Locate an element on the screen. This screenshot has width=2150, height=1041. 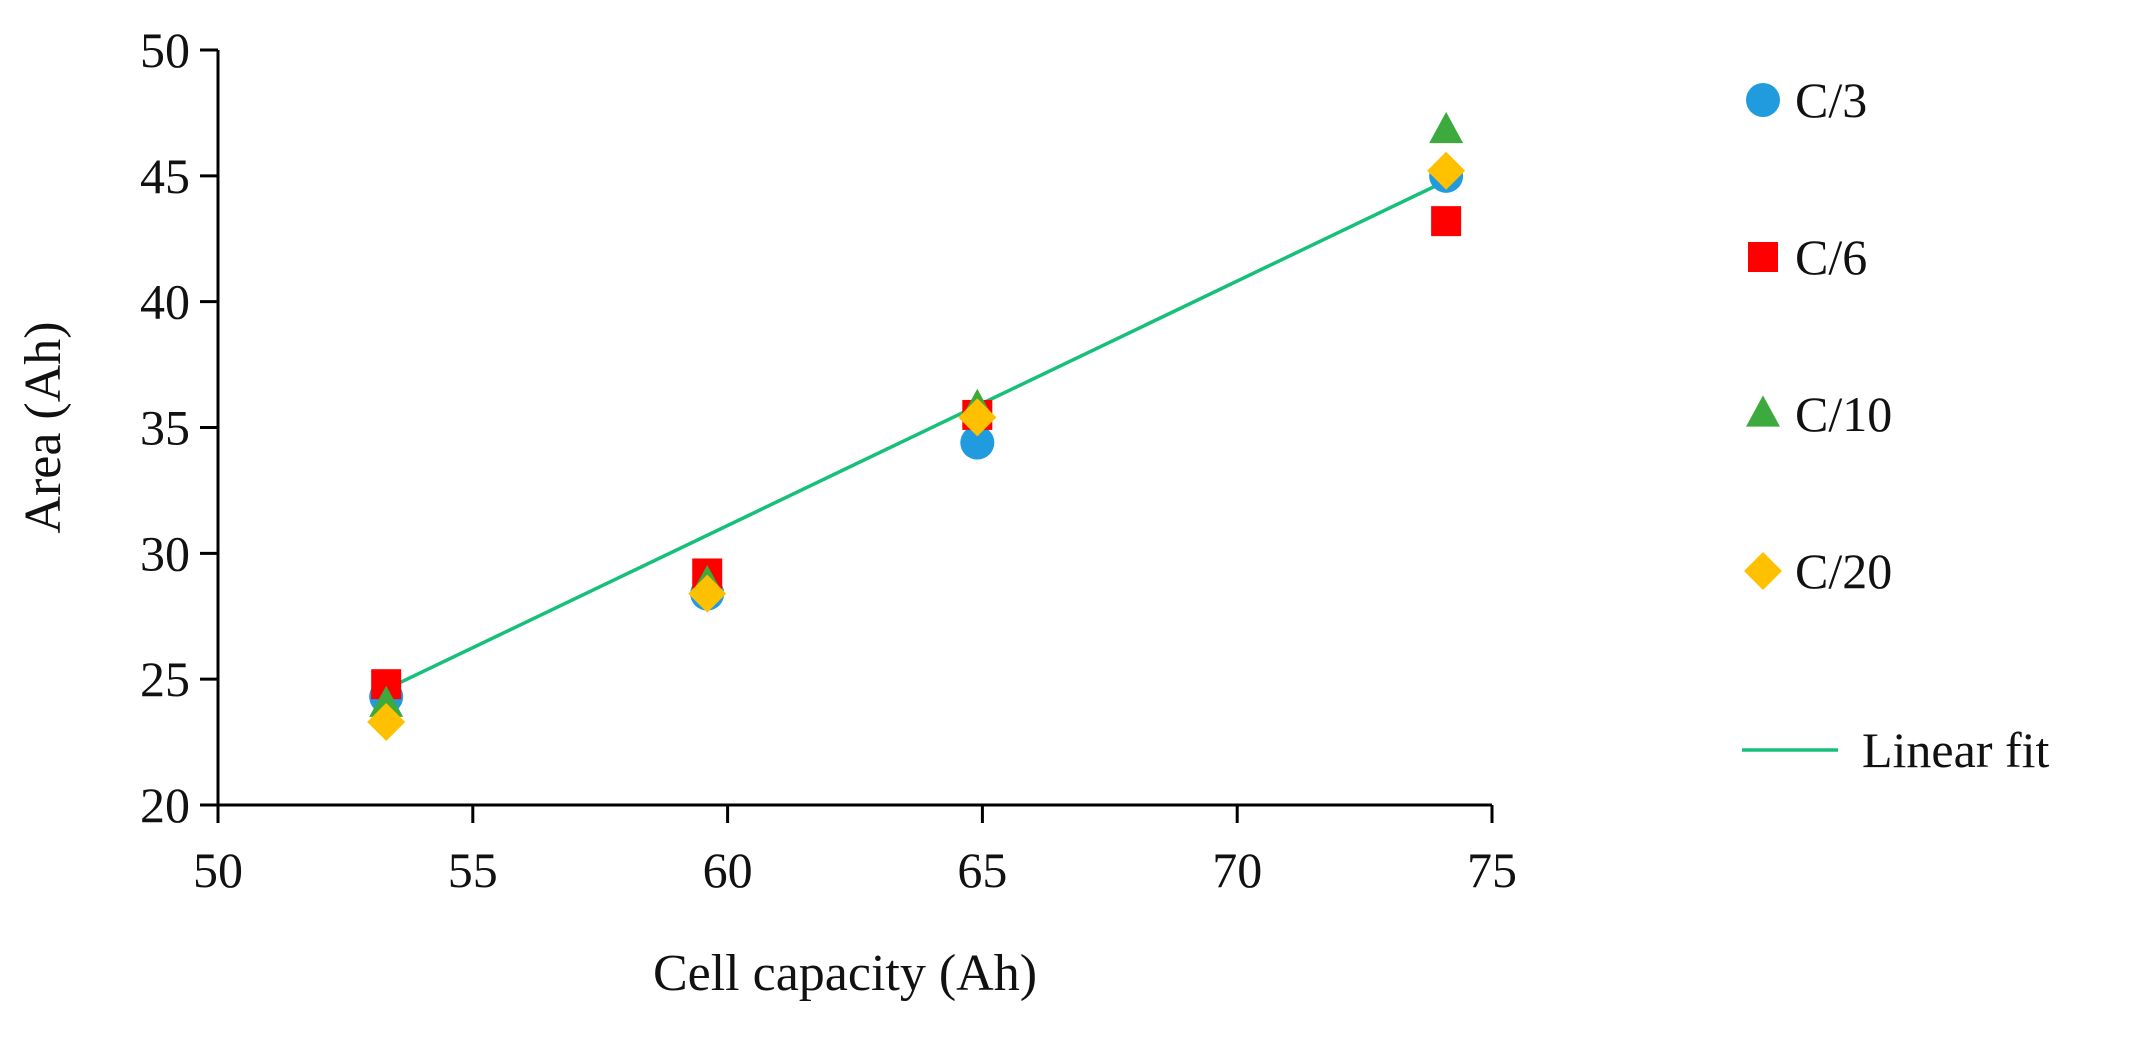
y-tick-label: 20 is located at coordinates (165, 805).